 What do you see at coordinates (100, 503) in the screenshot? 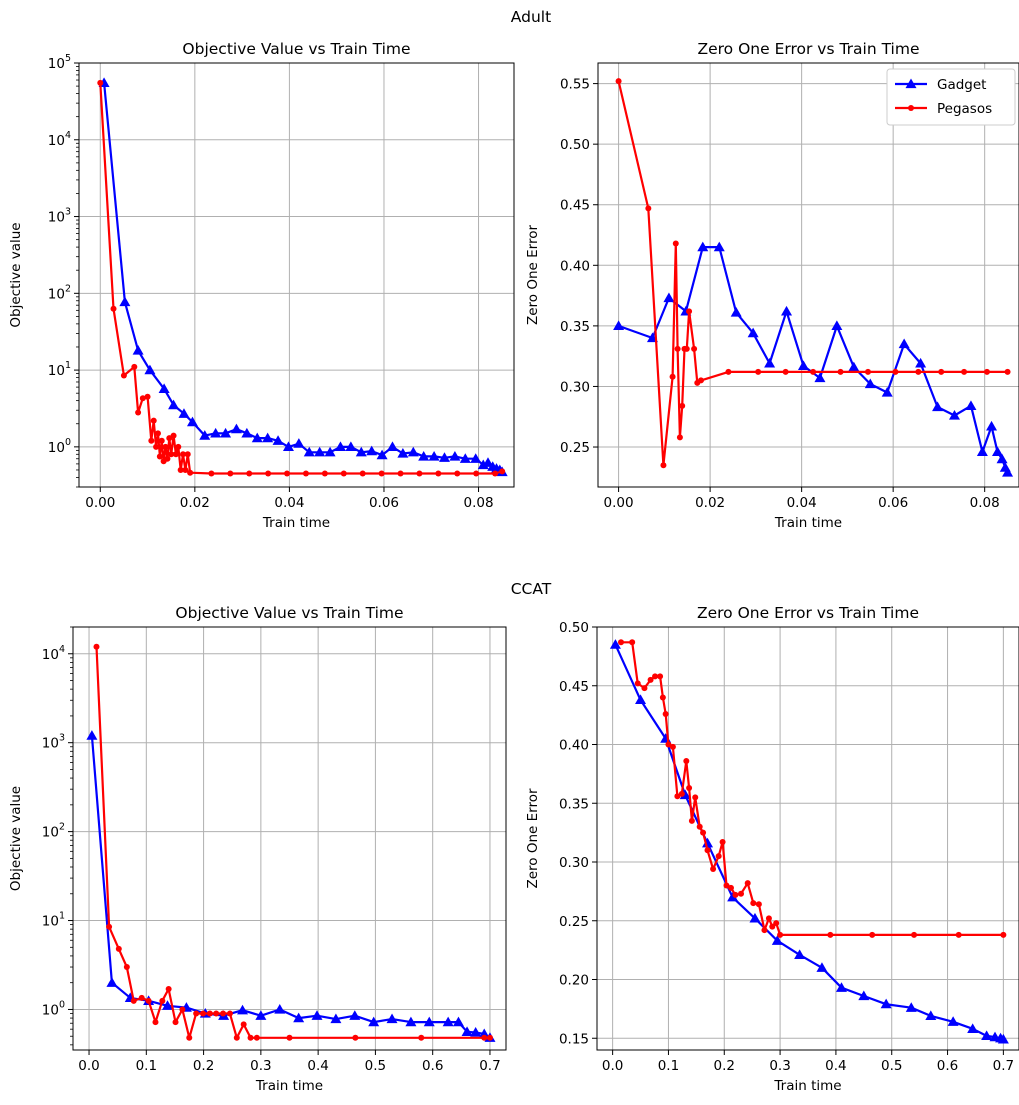
I see `x-tick-label: 0.00` at bounding box center [100, 503].